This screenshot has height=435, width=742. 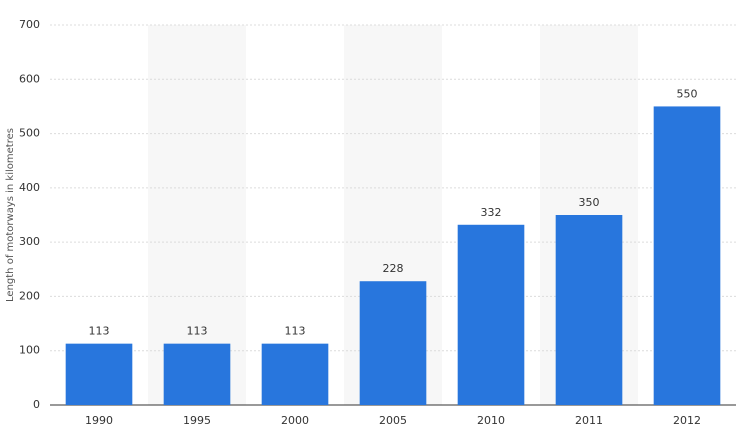 I want to click on x-tick-label: 1990, so click(x=99, y=420).